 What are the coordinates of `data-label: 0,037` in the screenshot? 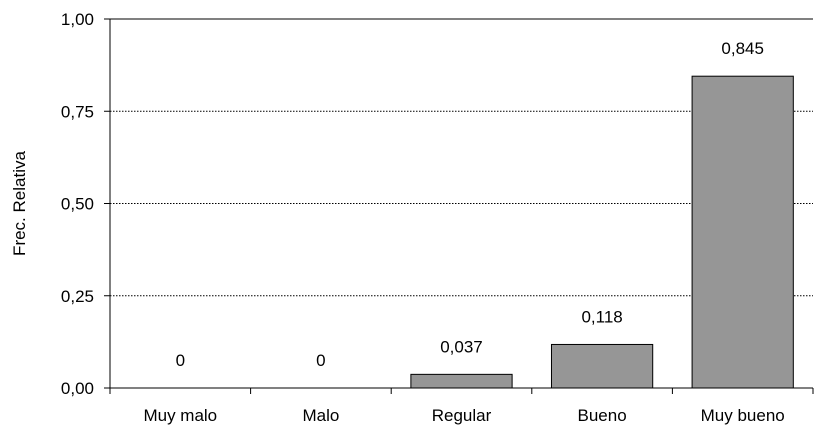 It's located at (461, 346).